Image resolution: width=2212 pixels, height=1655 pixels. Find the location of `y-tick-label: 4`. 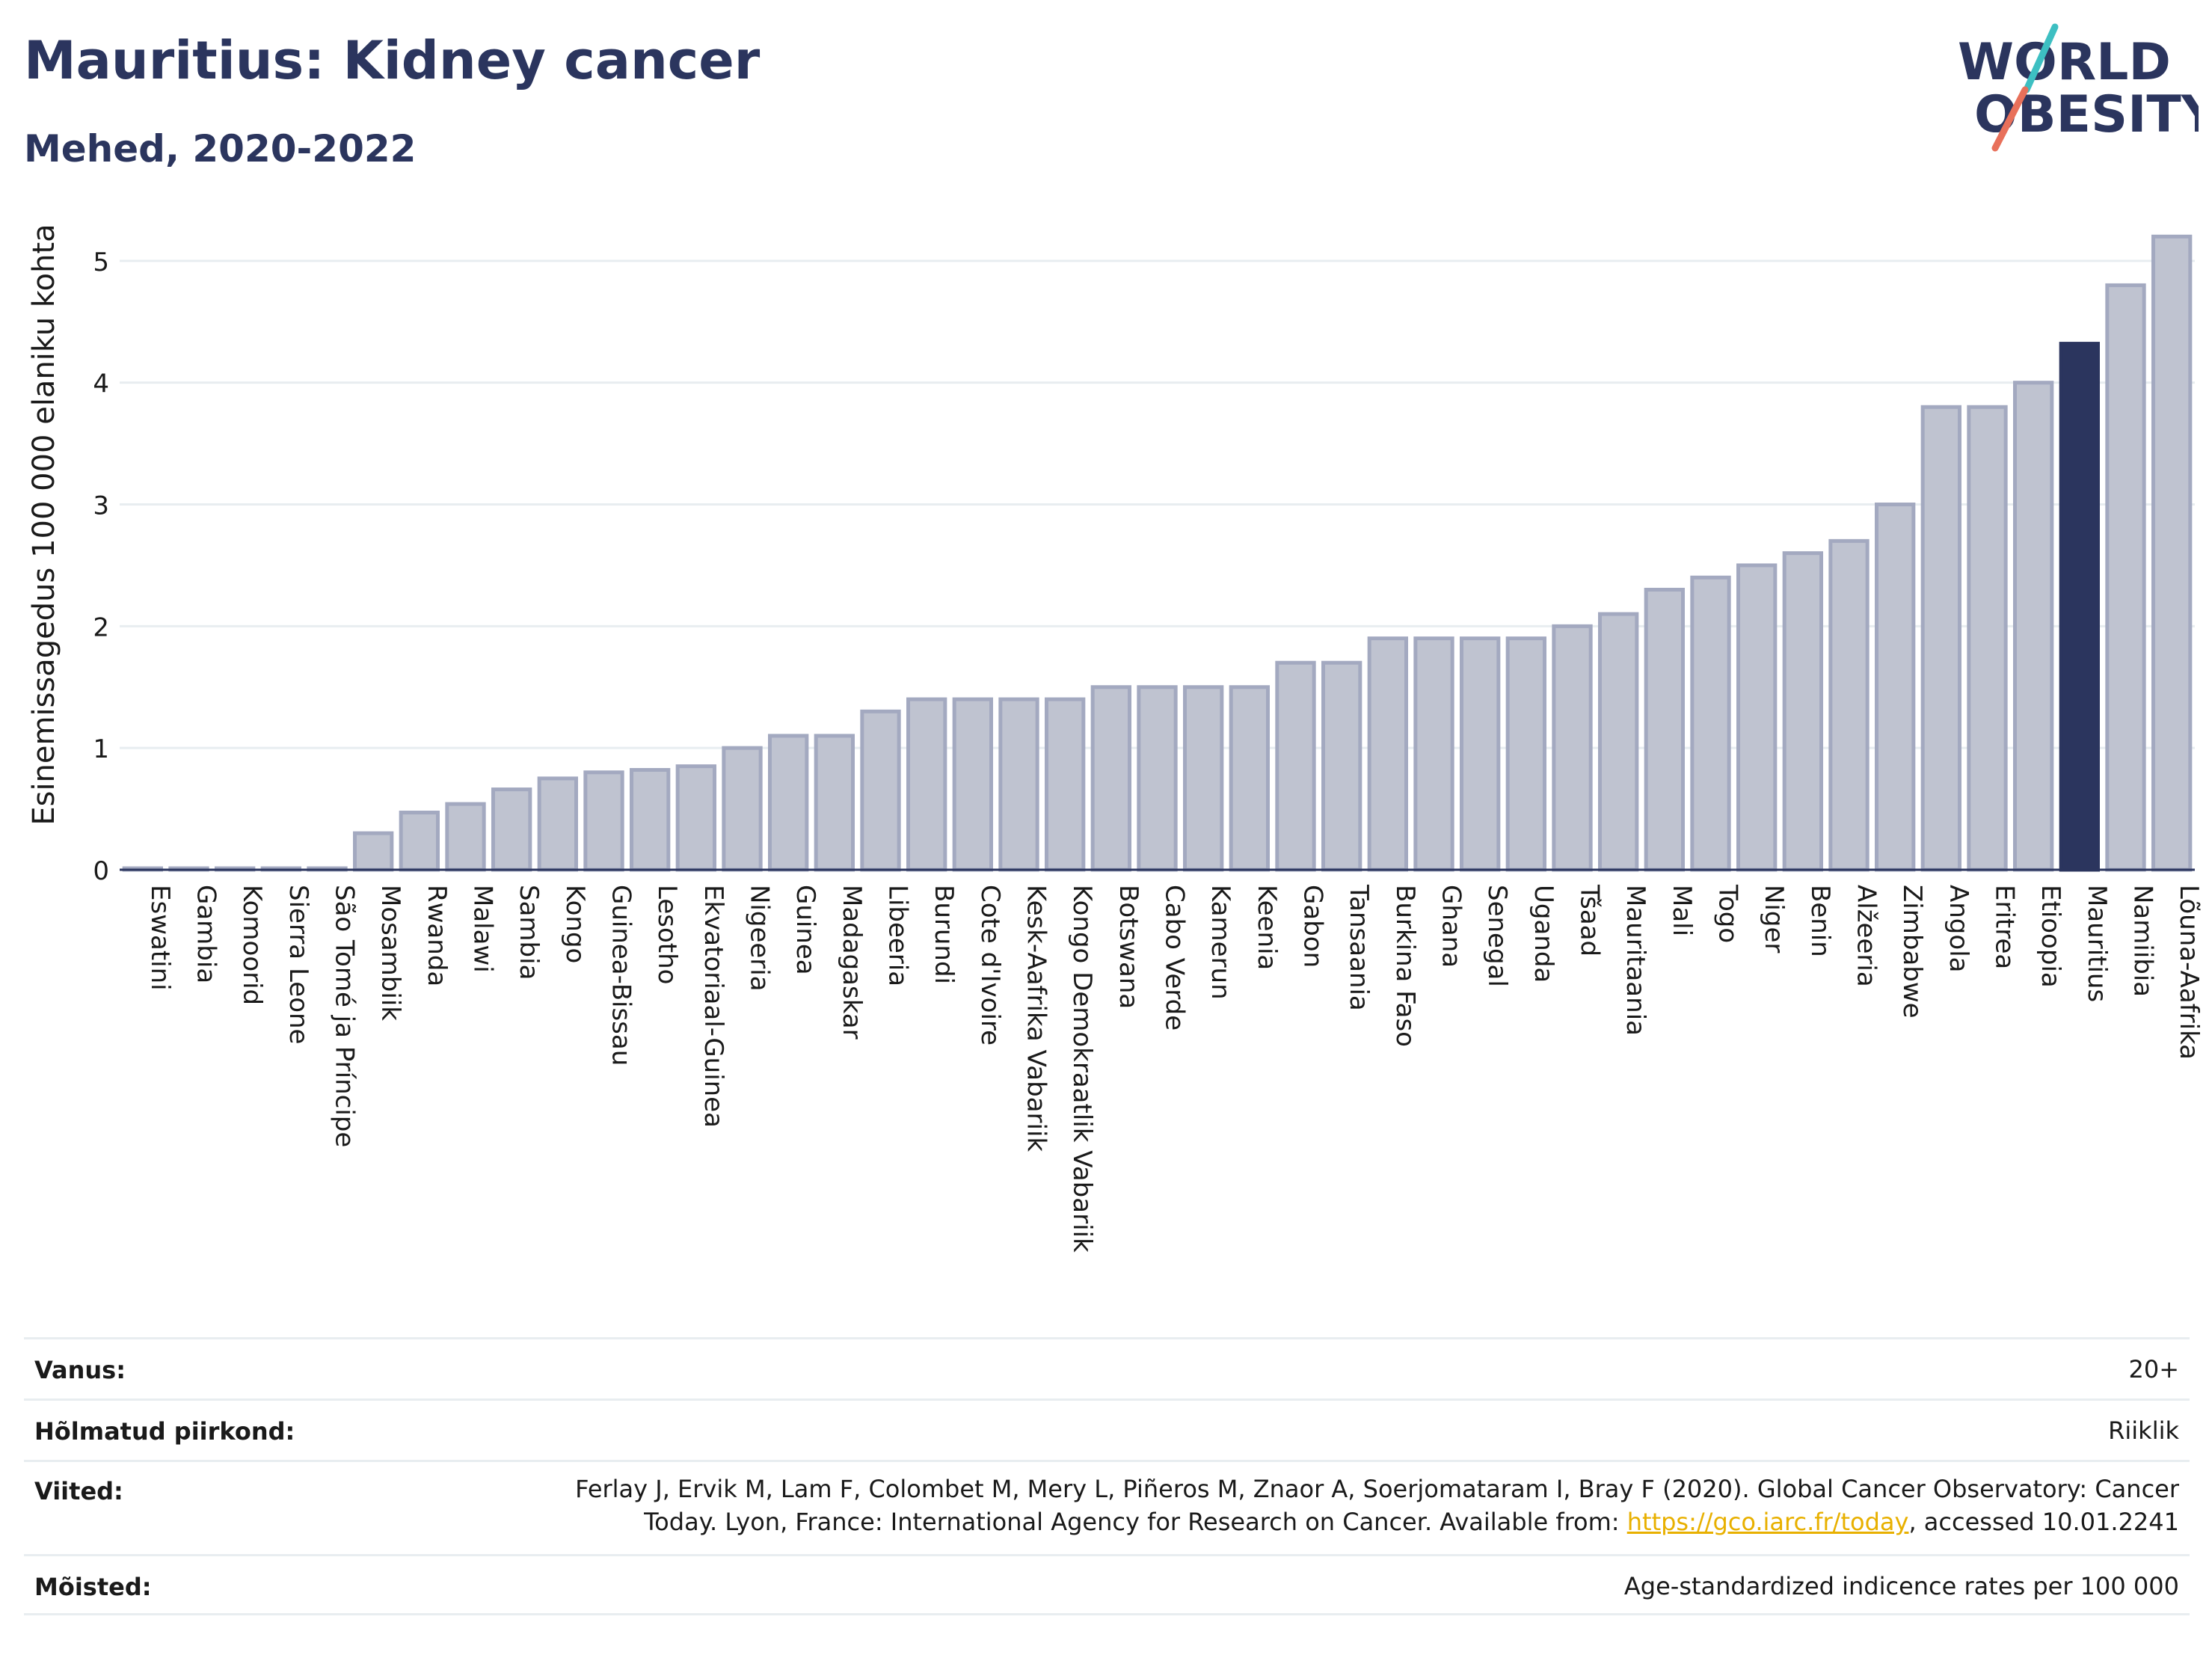

y-tick-label: 4 is located at coordinates (101, 384).